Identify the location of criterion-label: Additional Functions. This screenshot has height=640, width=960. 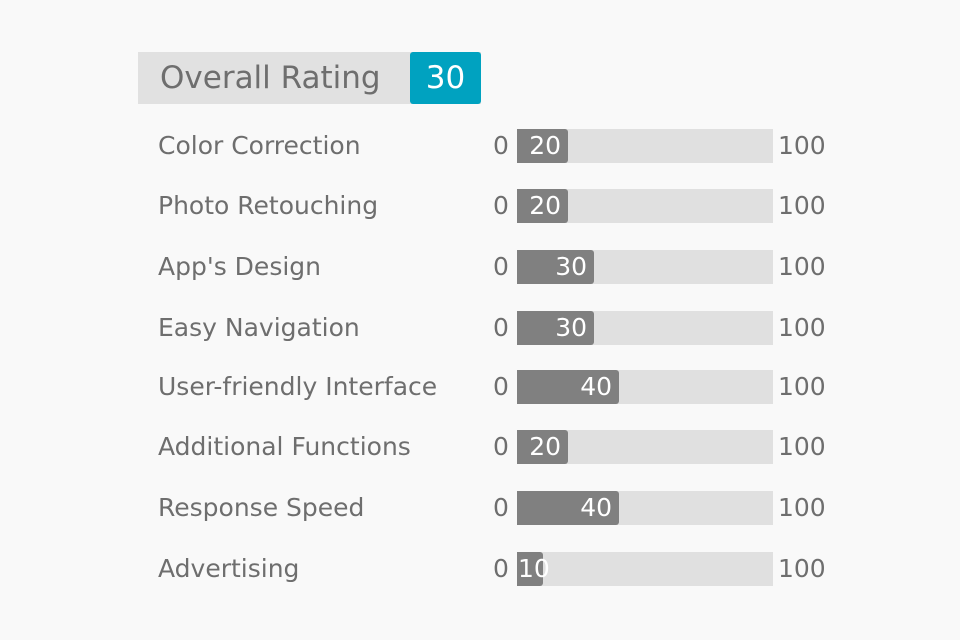
(284, 446).